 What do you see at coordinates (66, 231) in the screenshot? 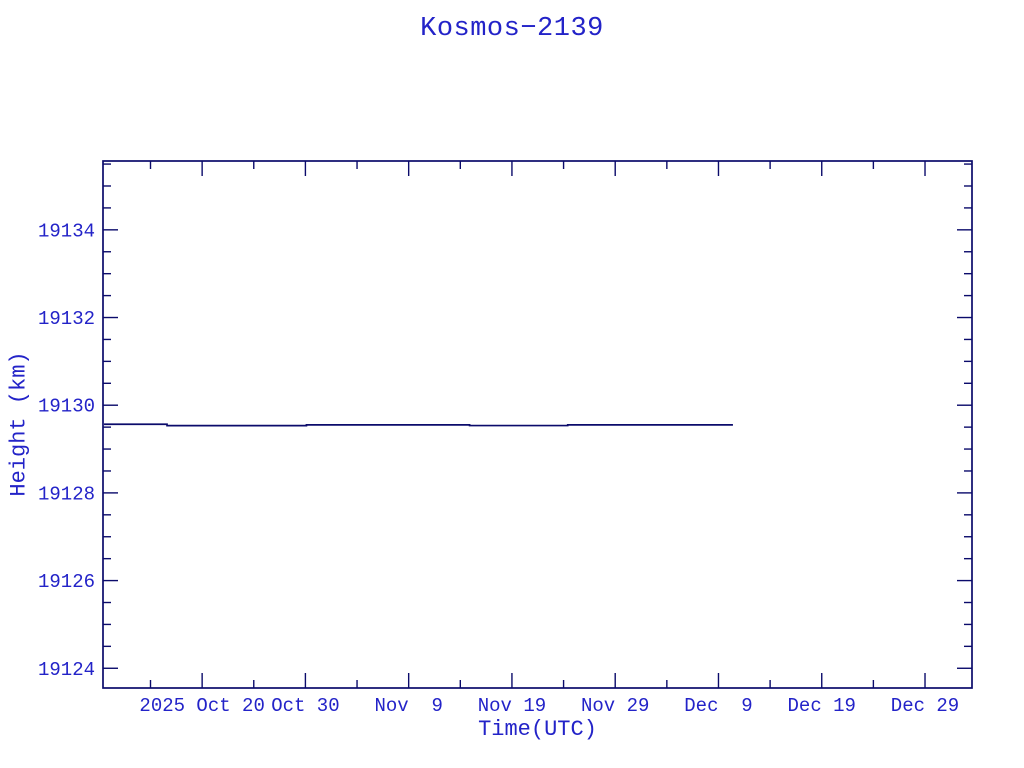
I see `y-tick-label: 19134` at bounding box center [66, 231].